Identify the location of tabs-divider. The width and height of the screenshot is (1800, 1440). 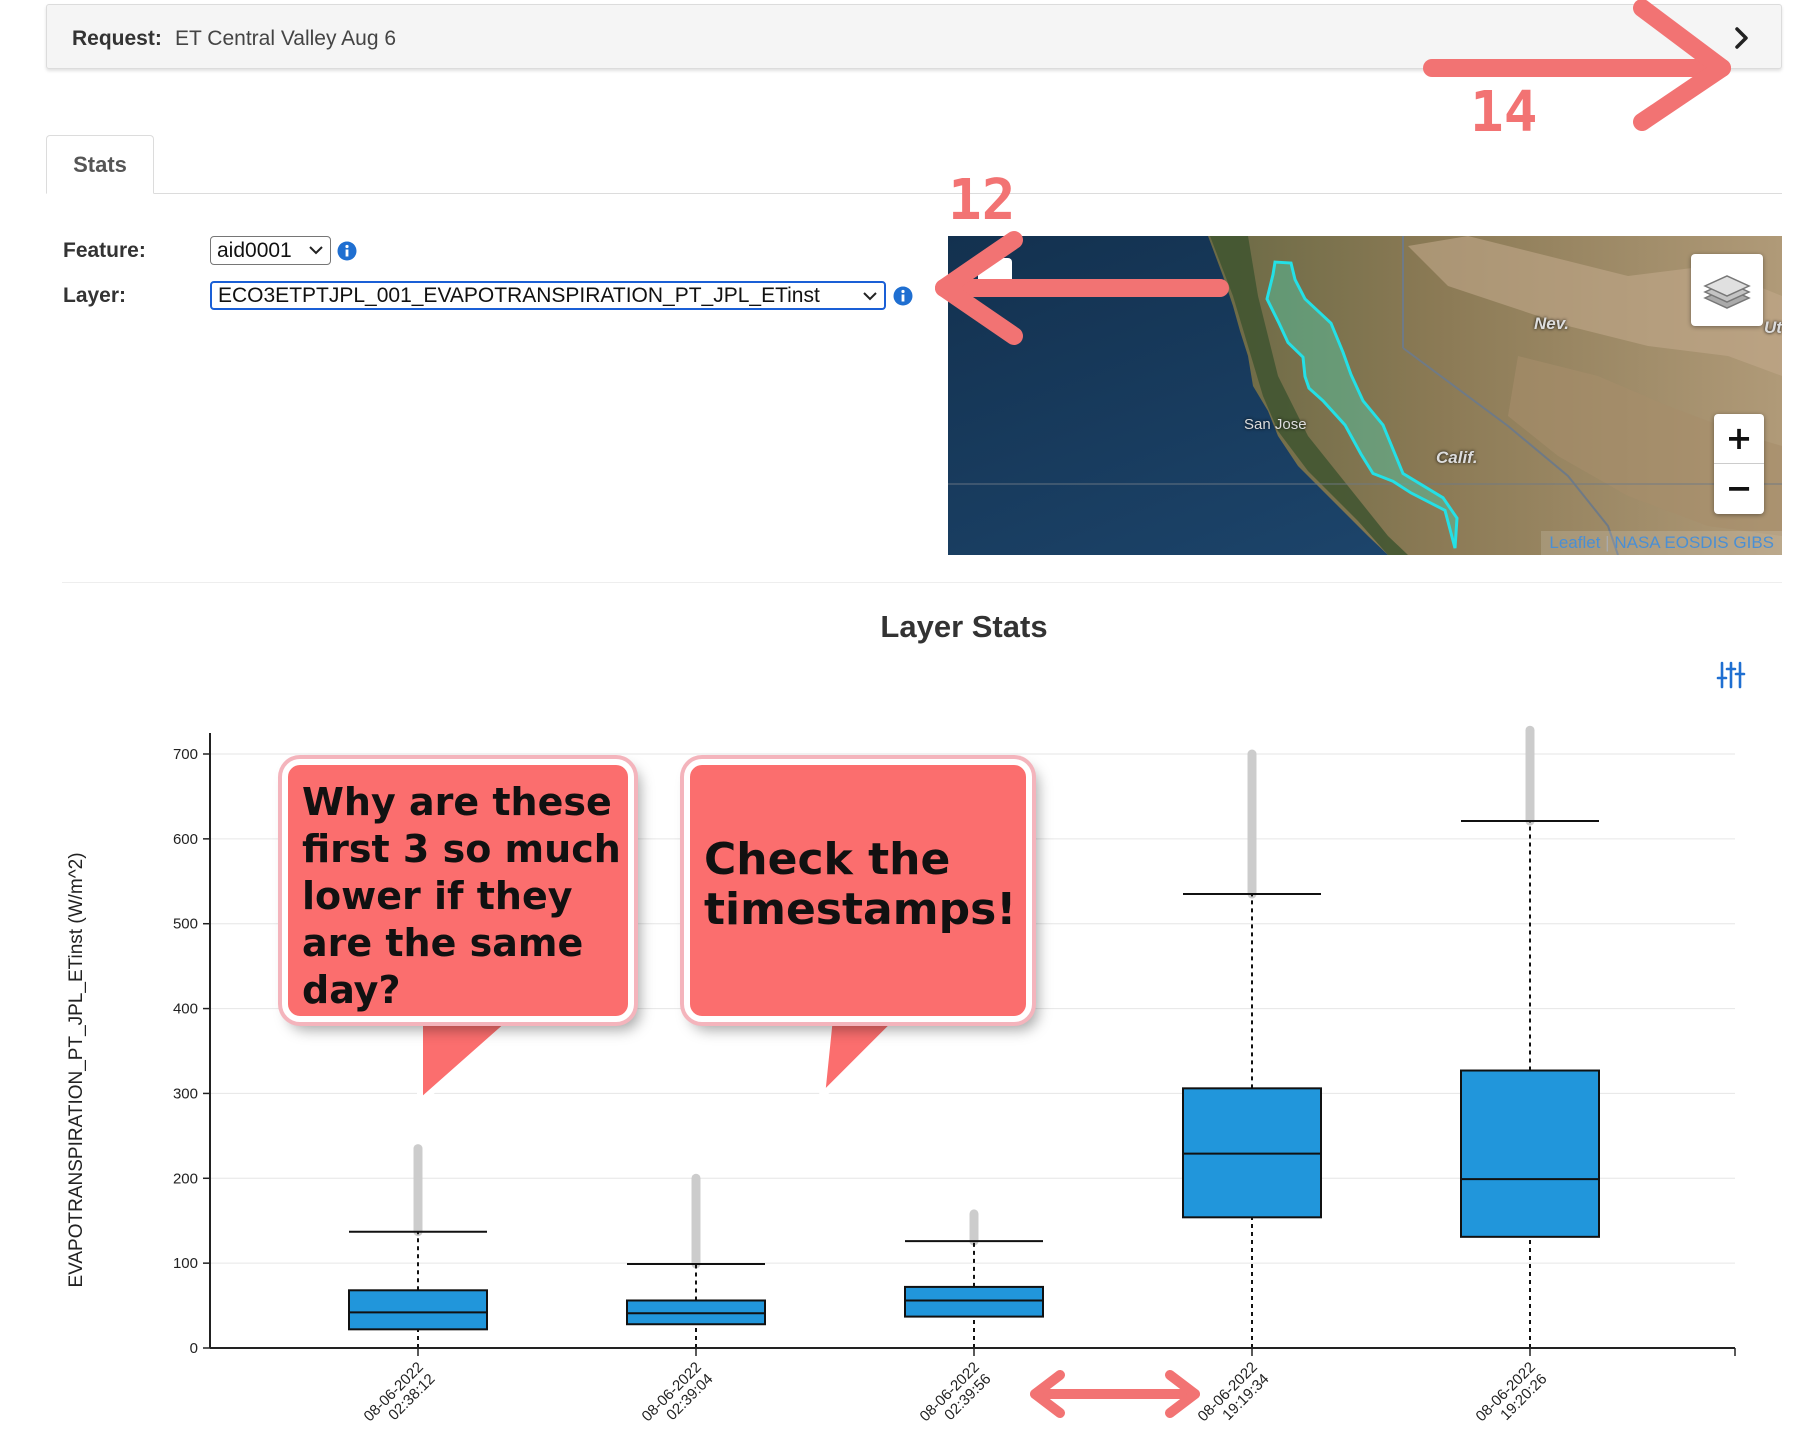
(914, 193).